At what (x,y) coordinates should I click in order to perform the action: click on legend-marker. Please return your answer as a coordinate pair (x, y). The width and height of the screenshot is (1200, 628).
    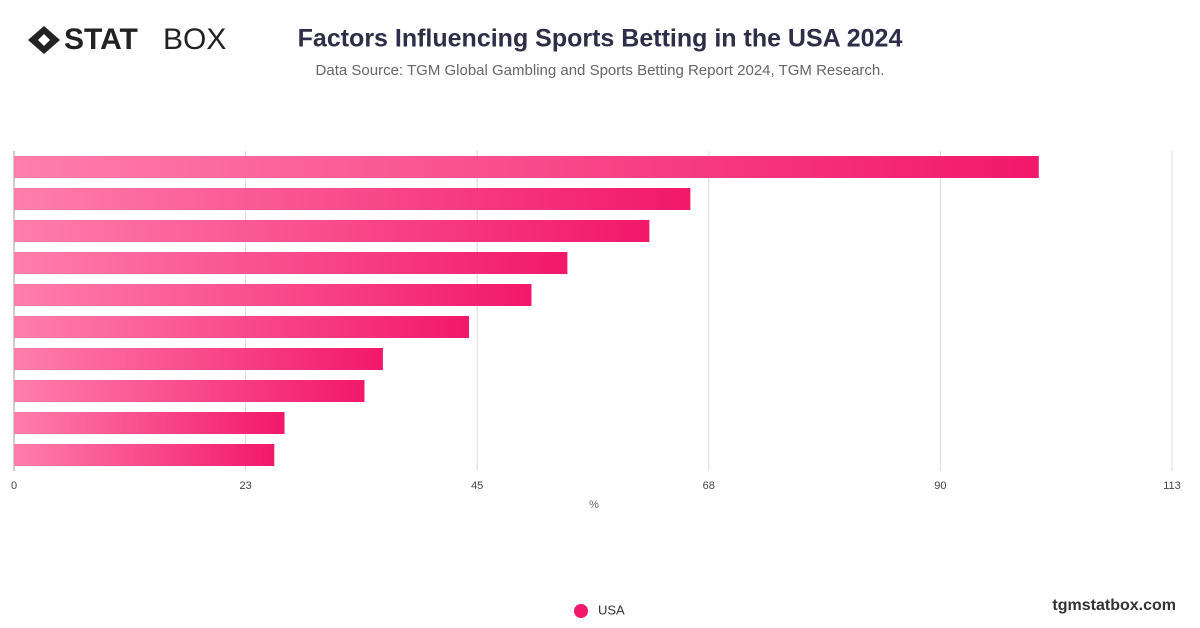
    Looking at the image, I should click on (581, 611).